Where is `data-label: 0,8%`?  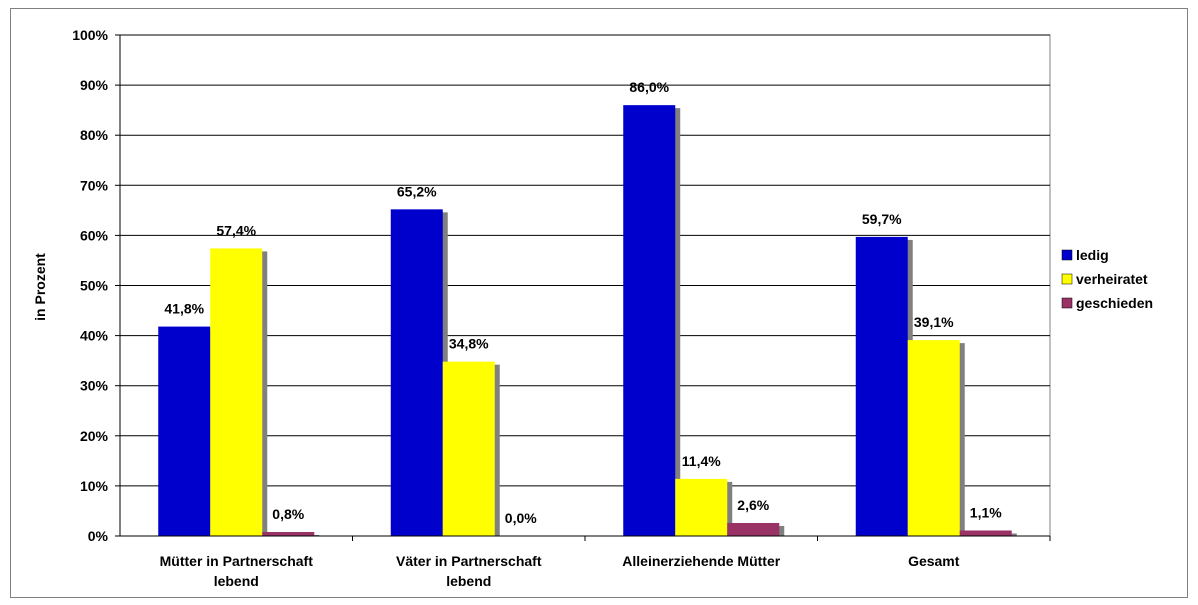 data-label: 0,8% is located at coordinates (288, 514).